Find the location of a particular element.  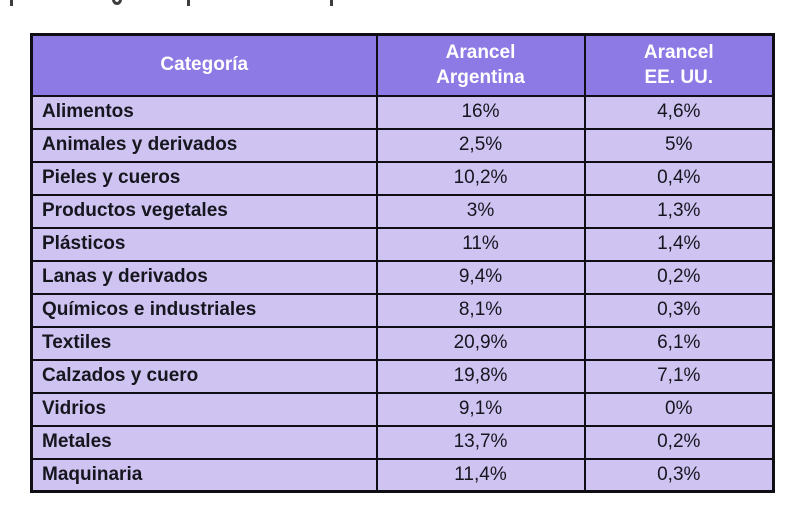

column-header-categoria: Categoría is located at coordinates (204, 65).